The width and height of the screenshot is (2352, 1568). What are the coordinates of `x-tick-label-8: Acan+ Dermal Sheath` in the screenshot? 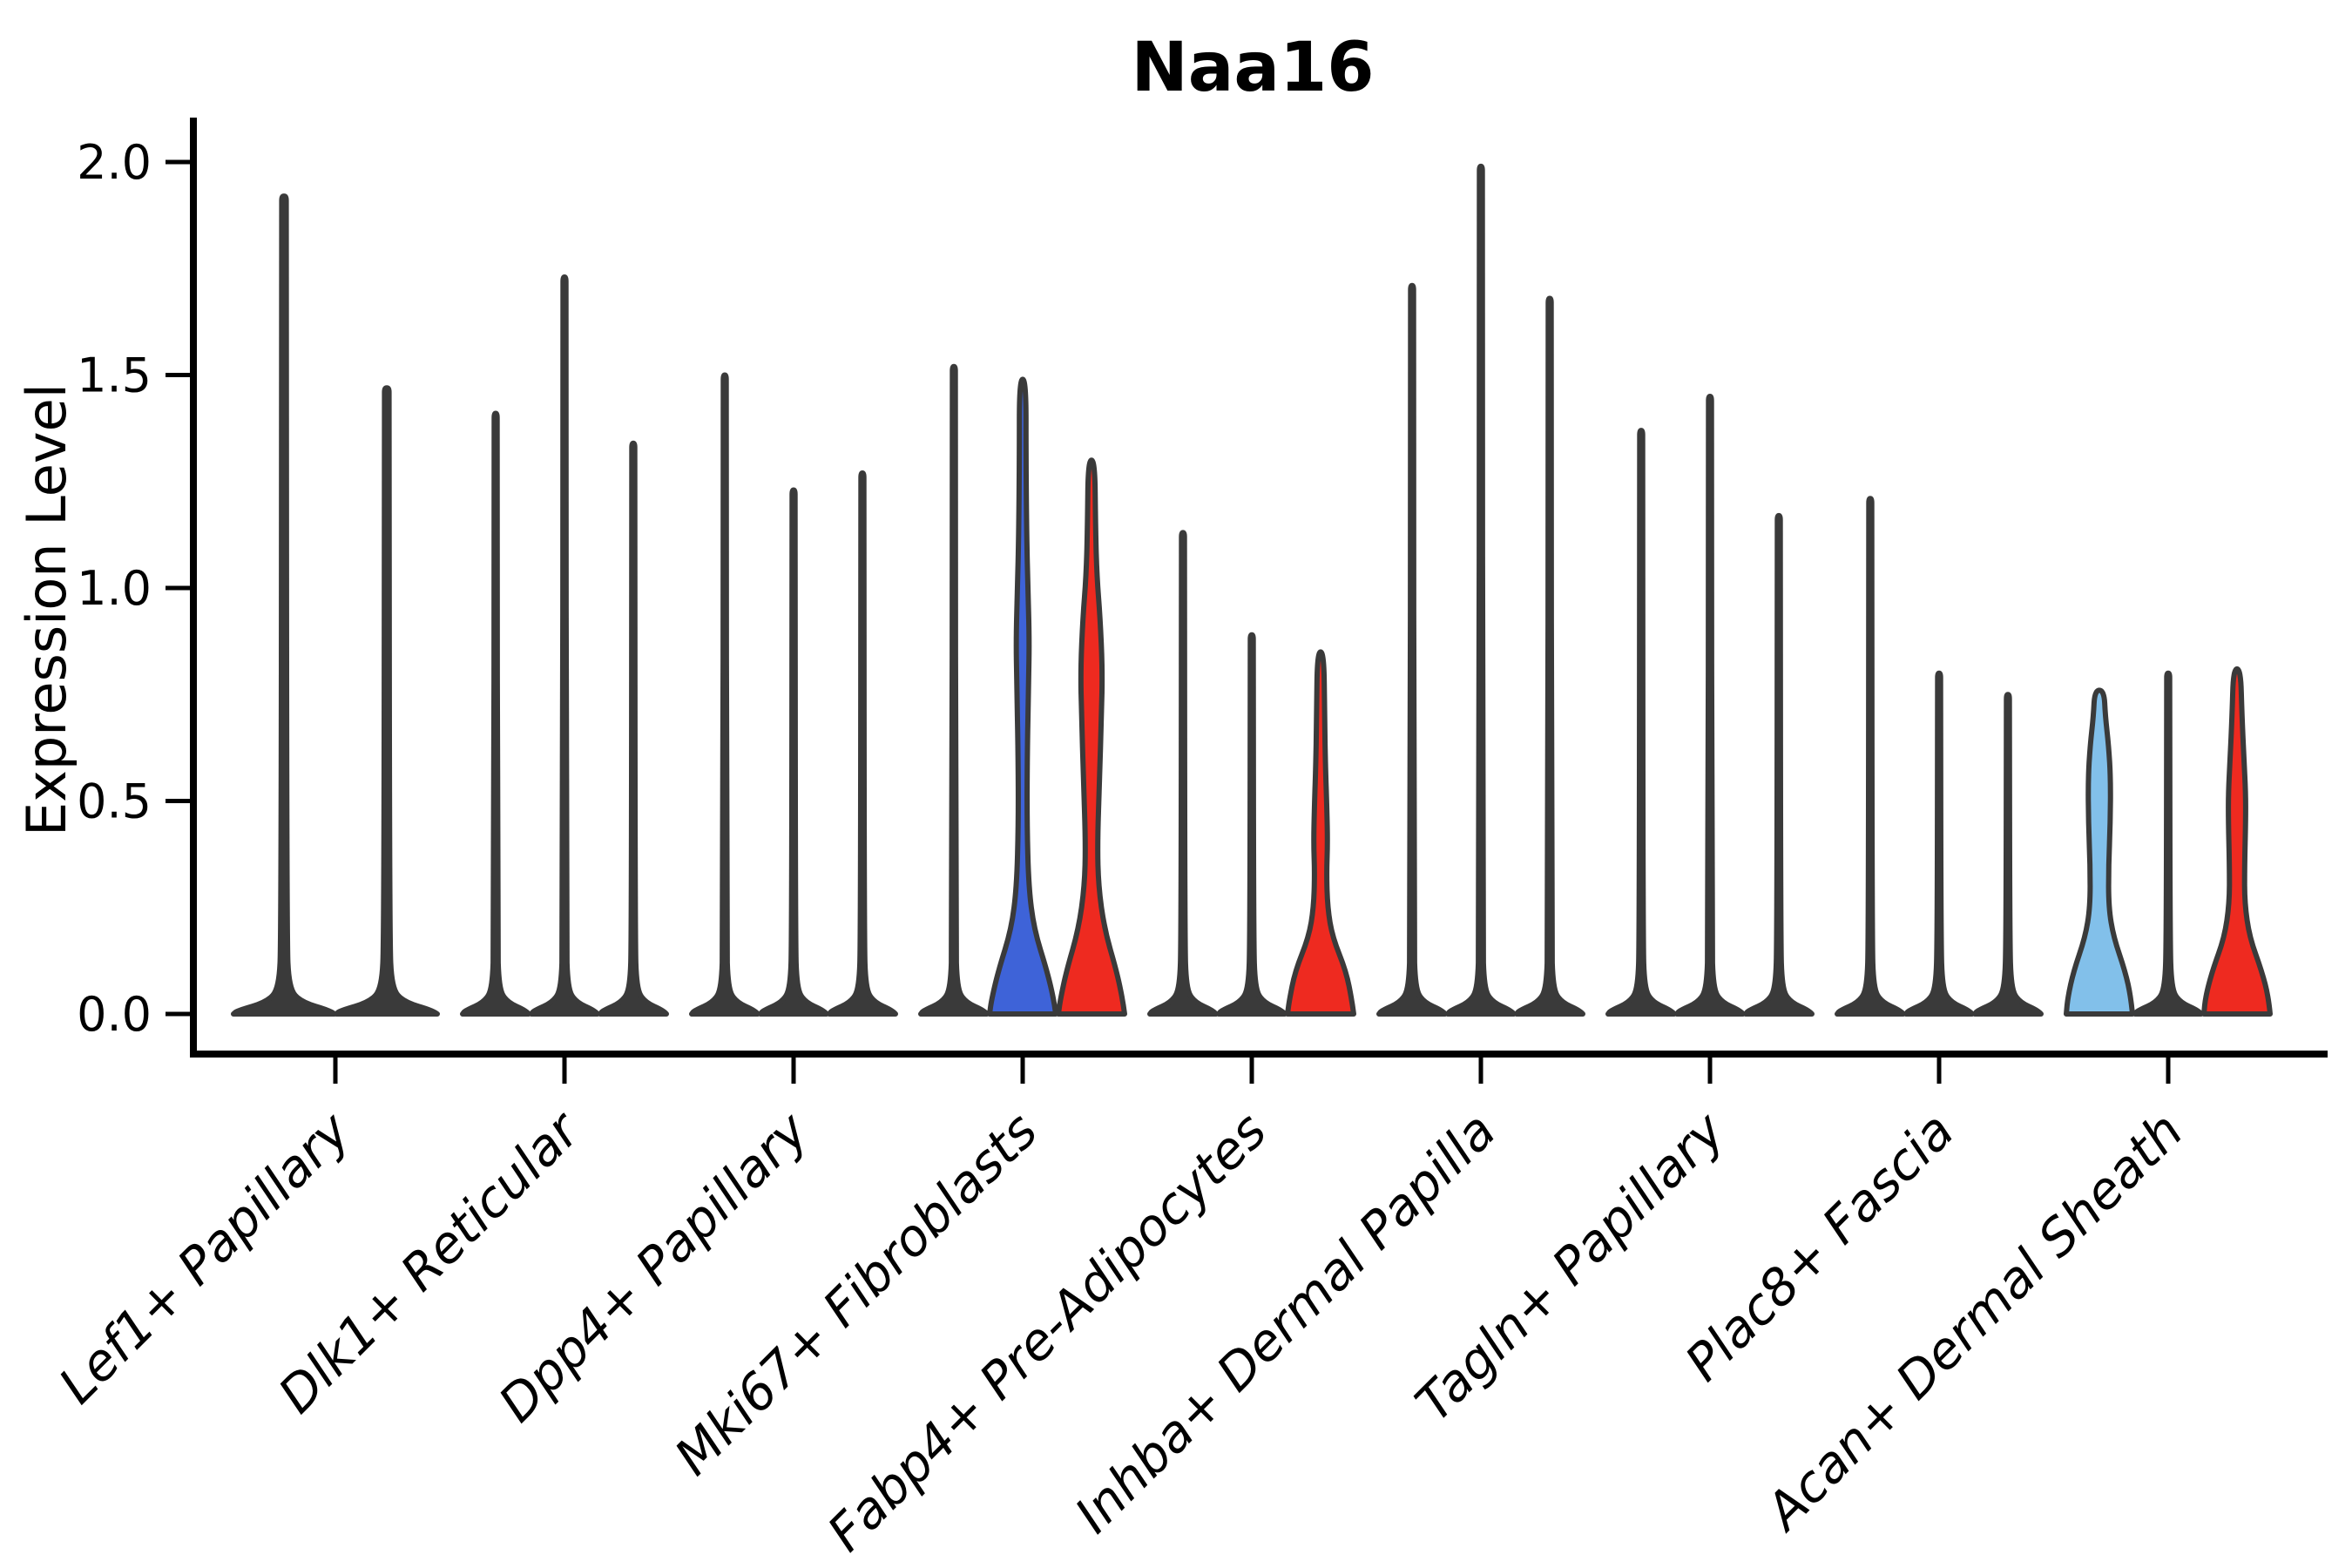 It's located at (1973, 1322).